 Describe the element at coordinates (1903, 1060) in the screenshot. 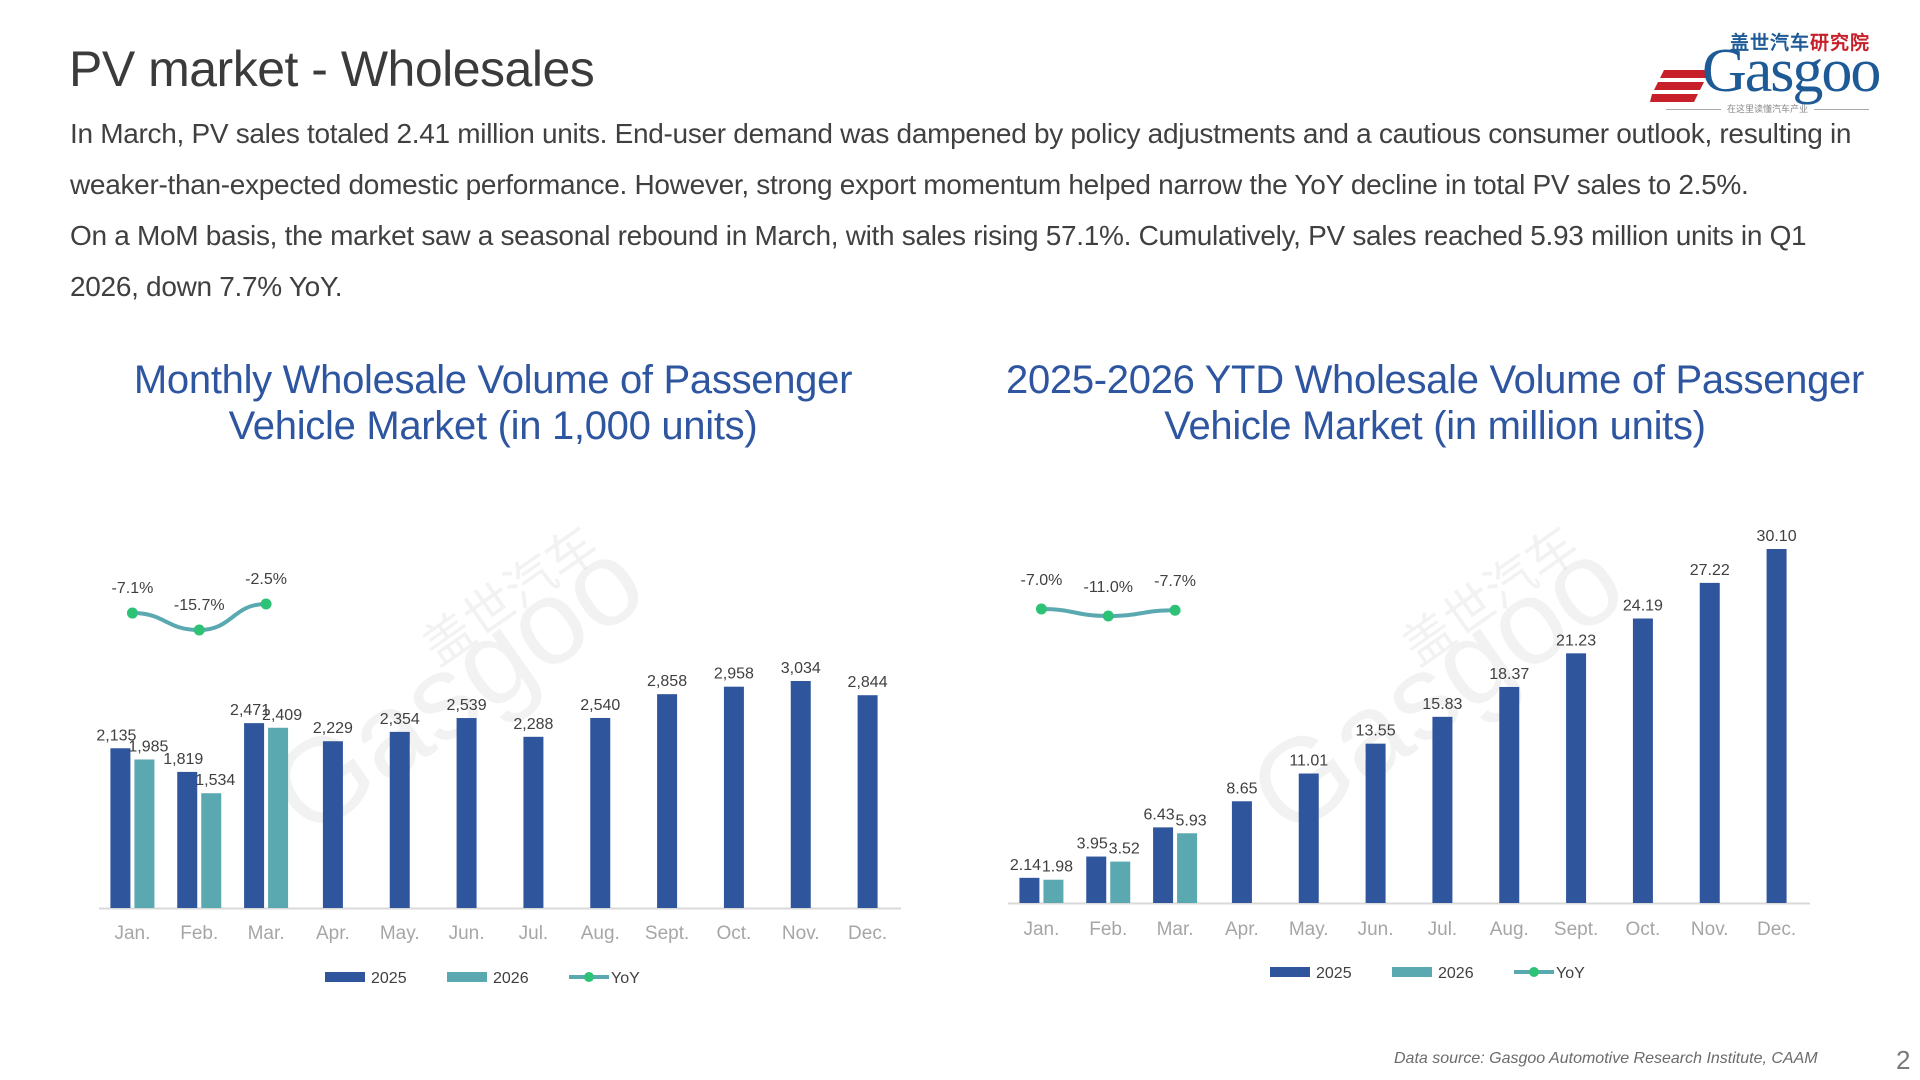

I see `page-number: 2` at that location.